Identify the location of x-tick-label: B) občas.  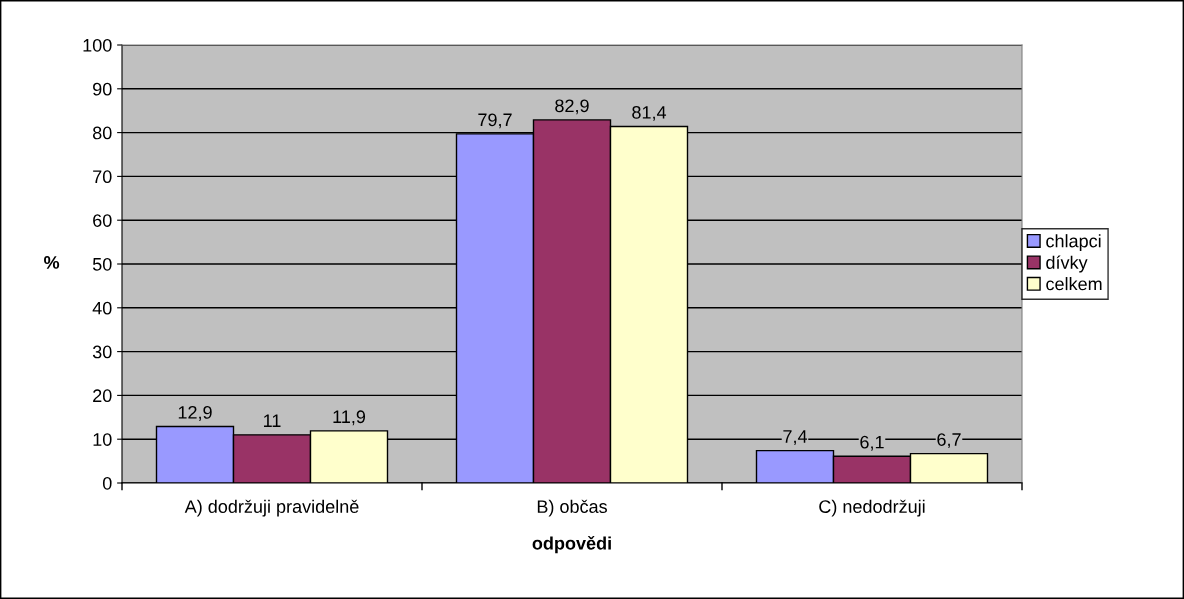
(572, 508).